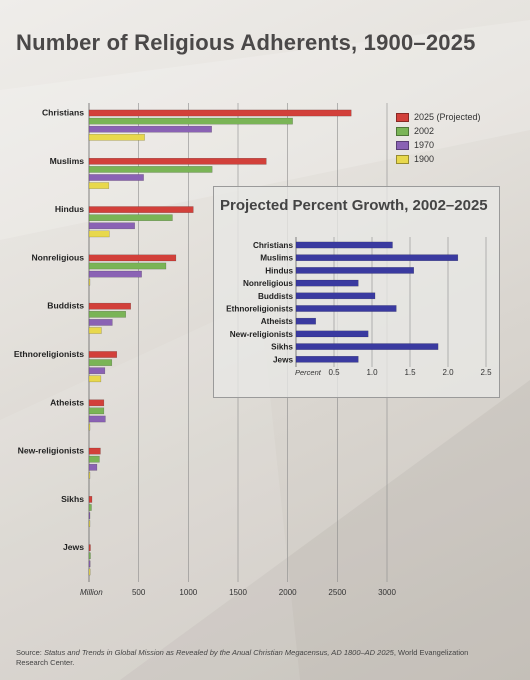 This screenshot has height=680, width=530. Describe the element at coordinates (89, 547) in the screenshot. I see `bar-jews-2025-projected` at that location.